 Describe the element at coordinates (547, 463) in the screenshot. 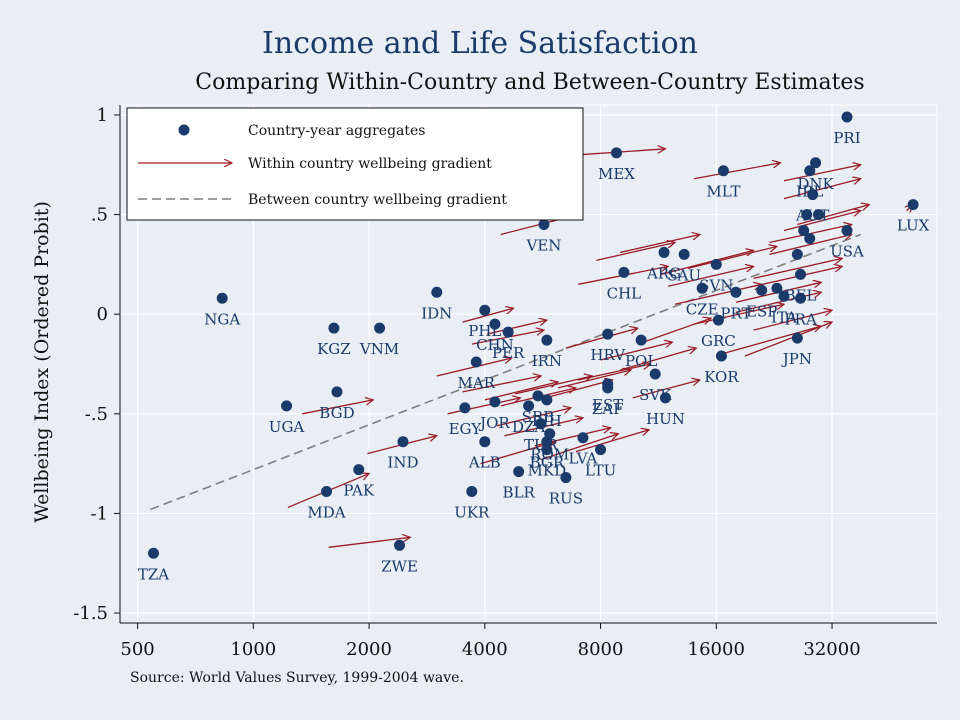

I see `country-label: BGR` at that location.